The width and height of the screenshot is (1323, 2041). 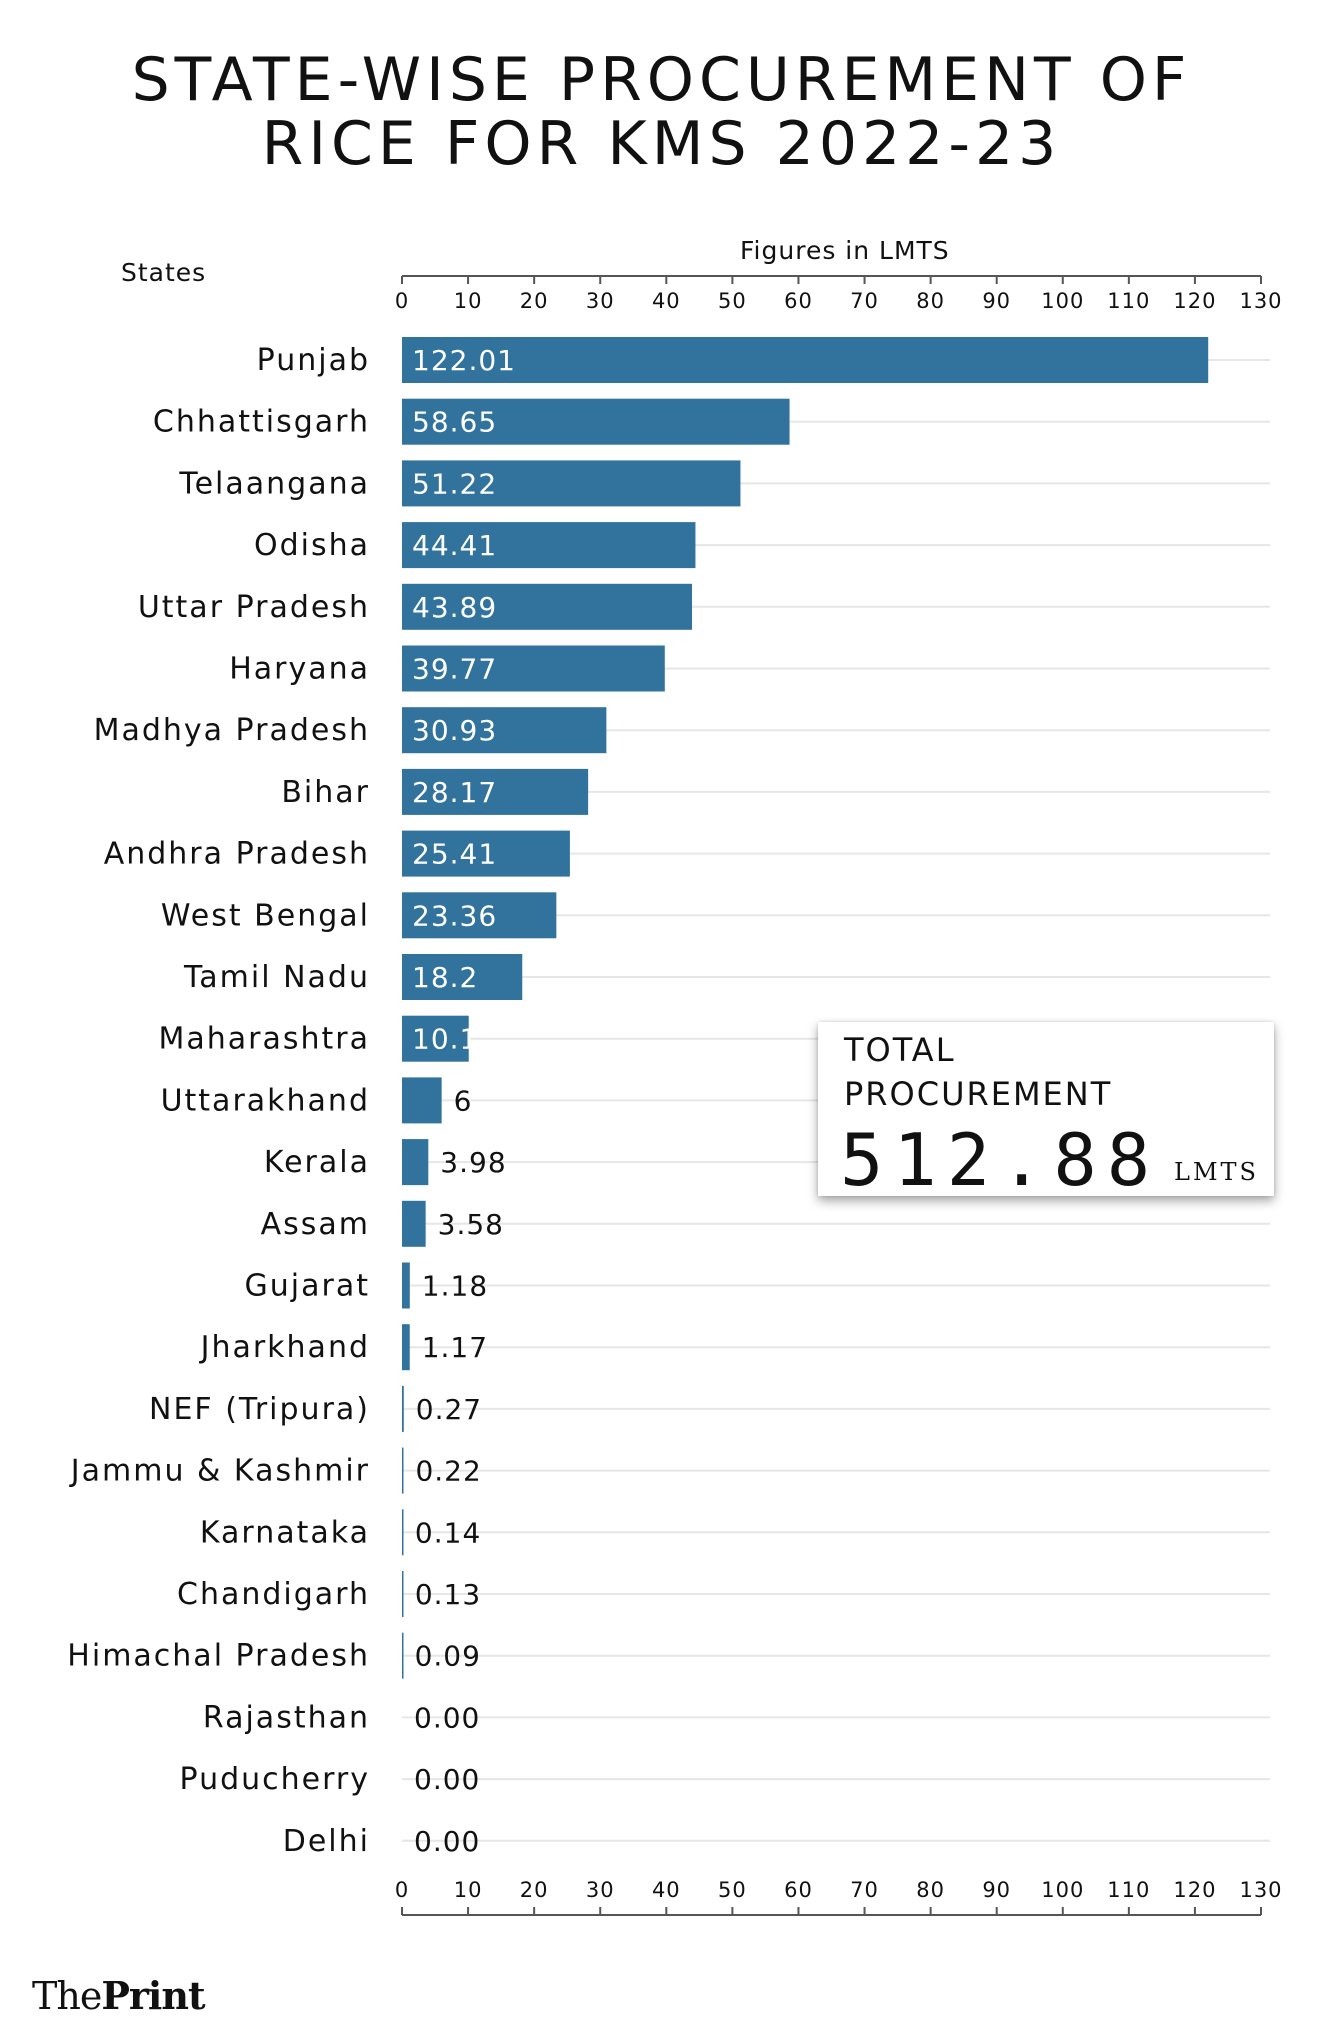 I want to click on category-label: Himachal Pradesh, so click(x=218, y=1656).